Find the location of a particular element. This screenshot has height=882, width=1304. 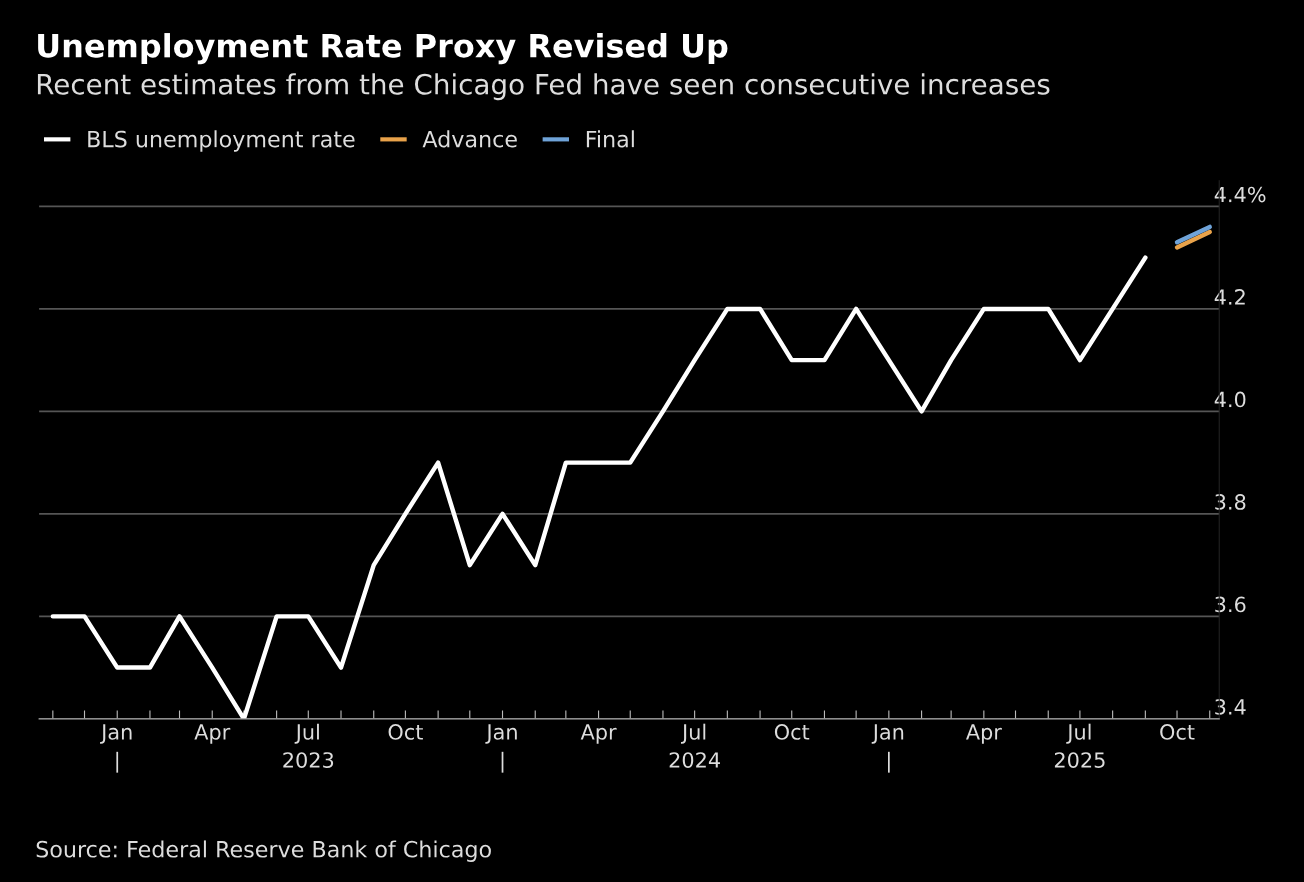

chart-title: Unemployment Rate Proxy Revised Up is located at coordinates (383, 49).